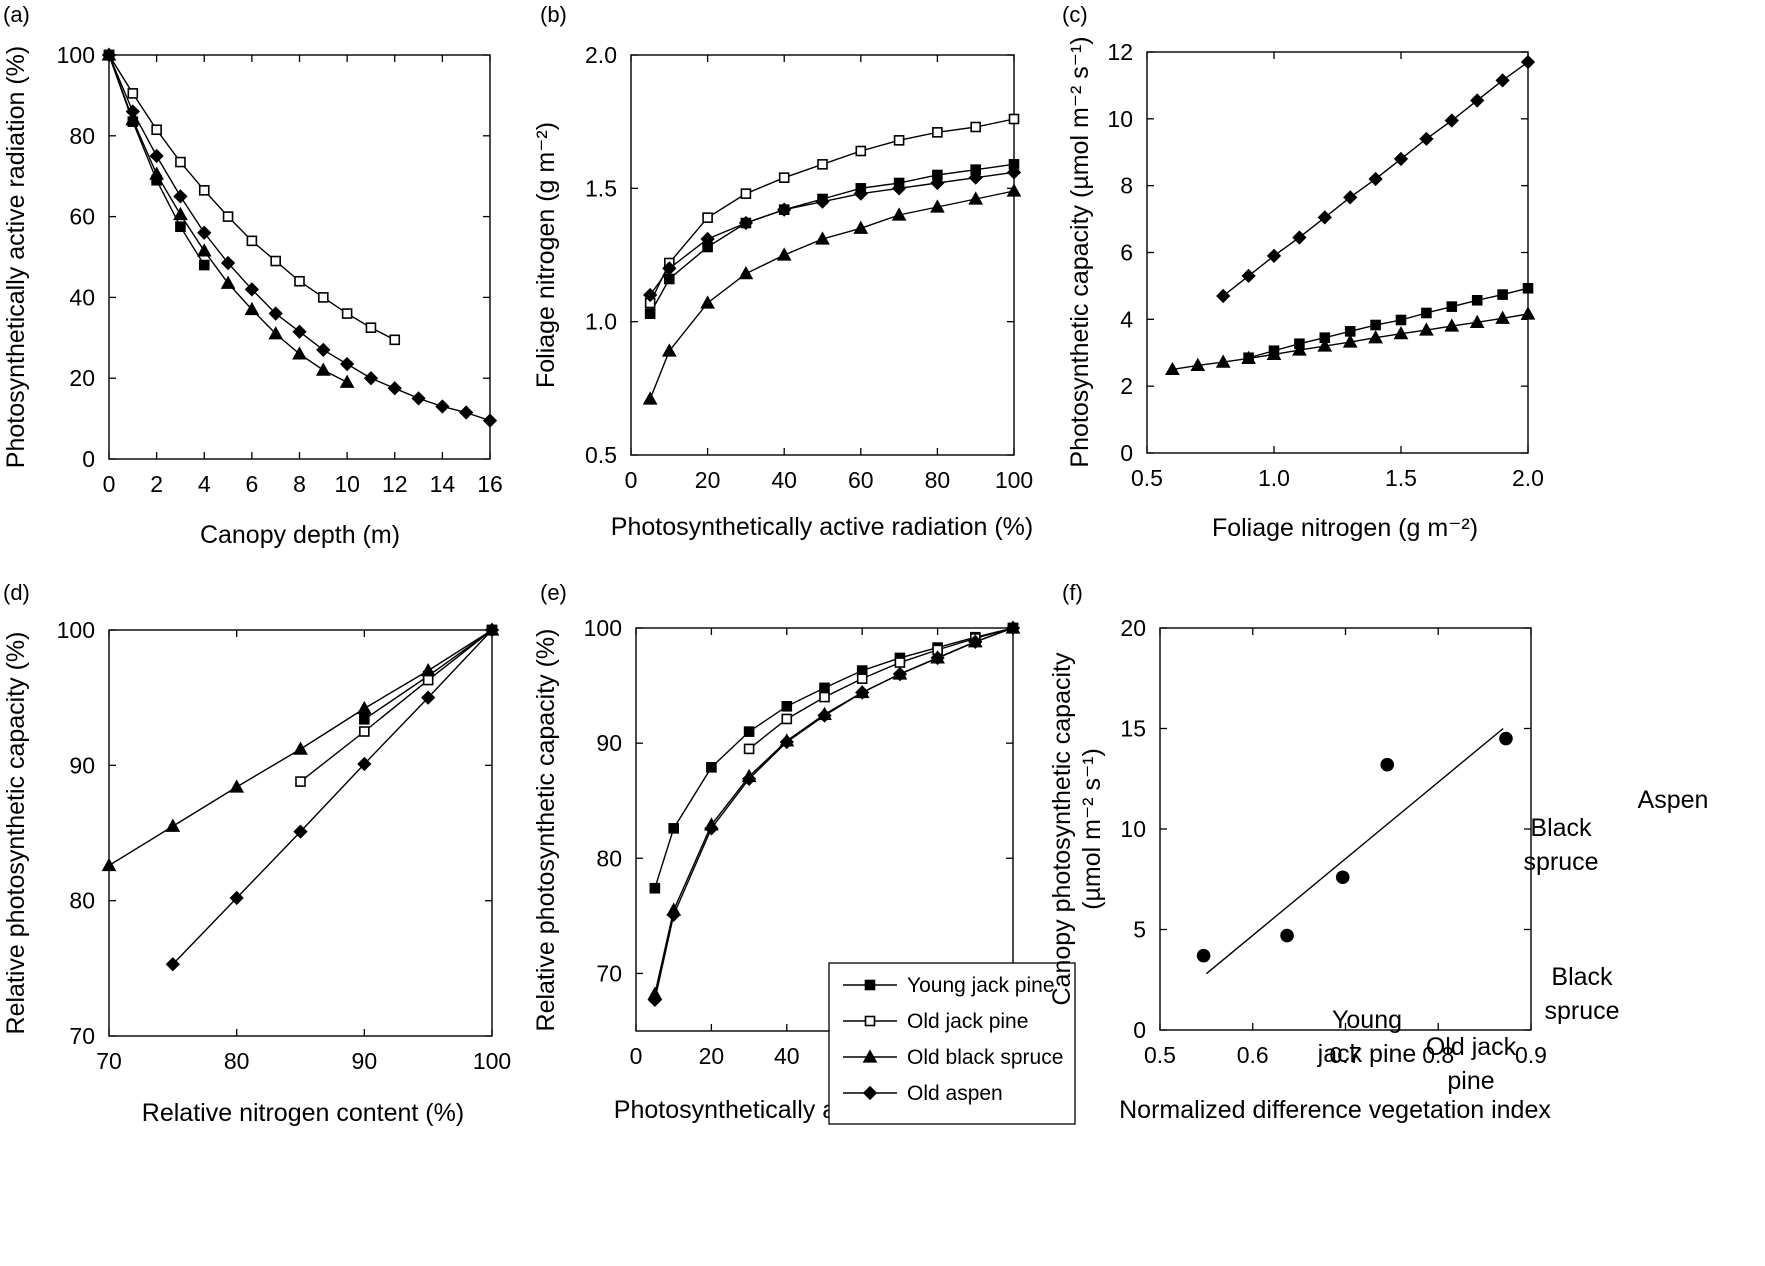 The width and height of the screenshot is (1765, 1266). I want to click on x-tick-label: 40, so click(787, 1056).